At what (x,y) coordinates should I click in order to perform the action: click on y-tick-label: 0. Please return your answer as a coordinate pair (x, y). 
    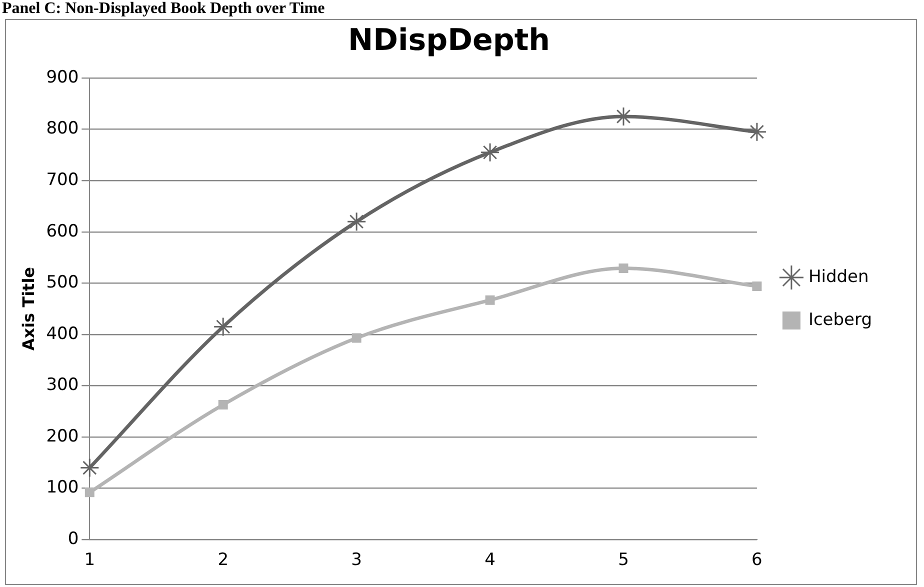
    Looking at the image, I should click on (73, 539).